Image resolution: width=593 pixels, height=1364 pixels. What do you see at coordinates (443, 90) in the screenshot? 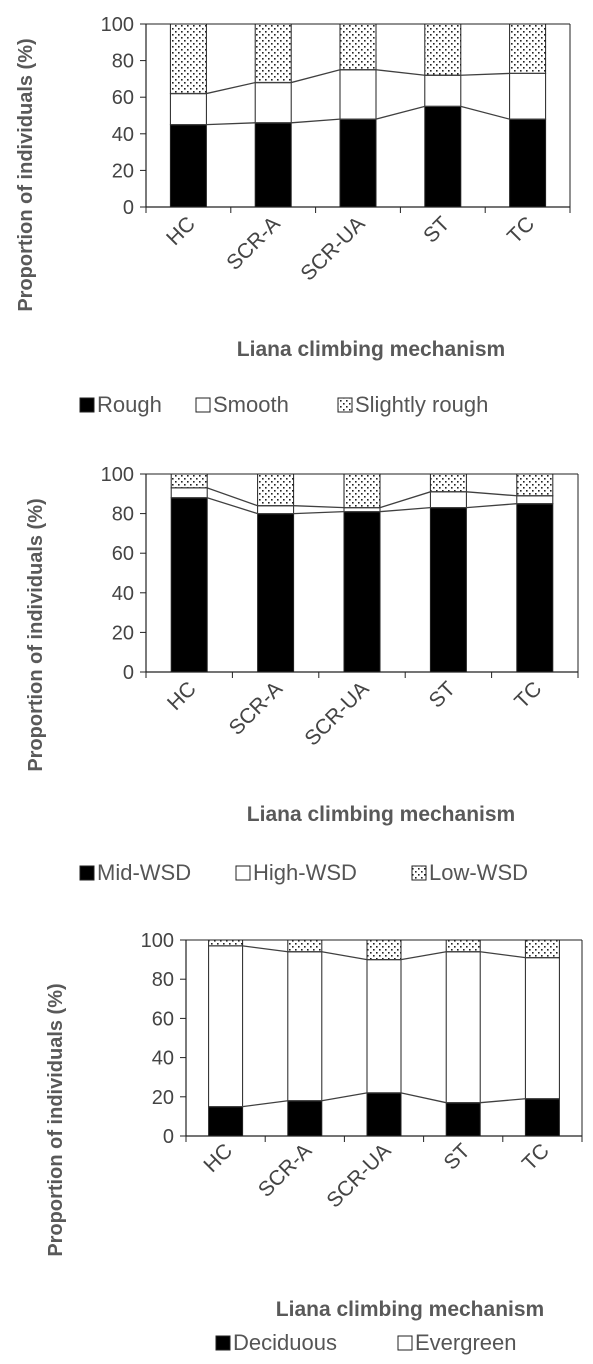
I see `bar-smooth-st` at bounding box center [443, 90].